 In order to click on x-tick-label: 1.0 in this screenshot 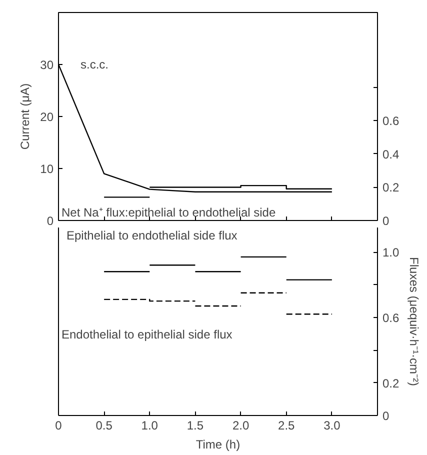, I will do `click(149, 425)`.